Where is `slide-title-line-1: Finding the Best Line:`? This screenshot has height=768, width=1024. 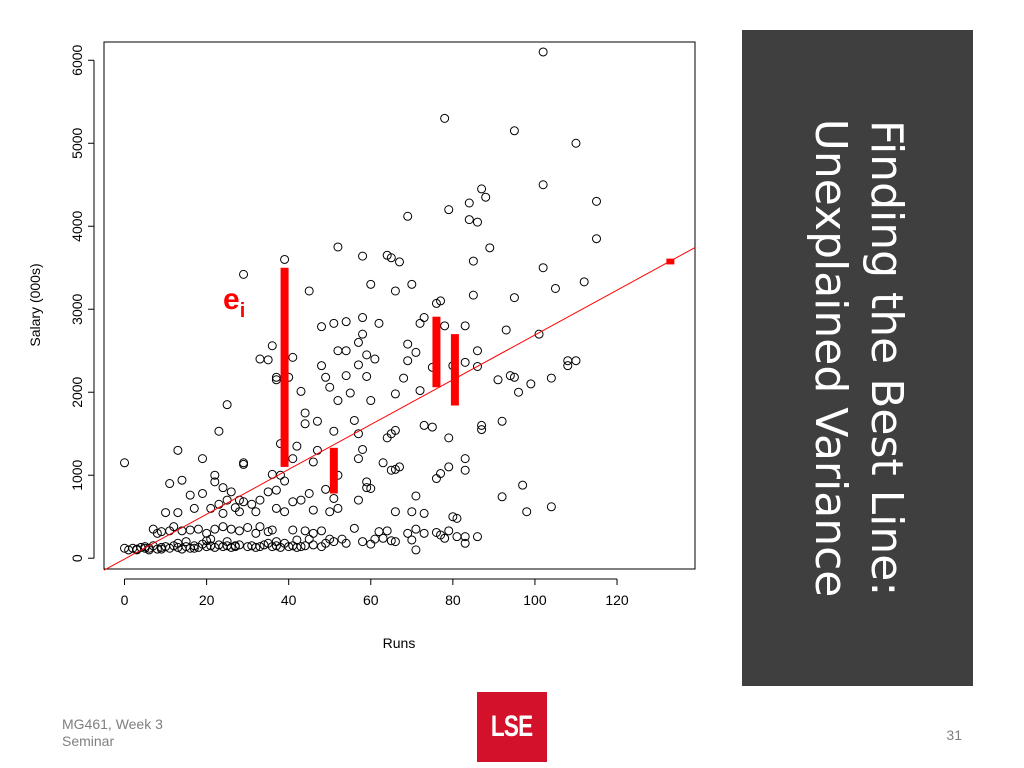
slide-title-line-1: Finding the Best Line: is located at coordinates (886, 358).